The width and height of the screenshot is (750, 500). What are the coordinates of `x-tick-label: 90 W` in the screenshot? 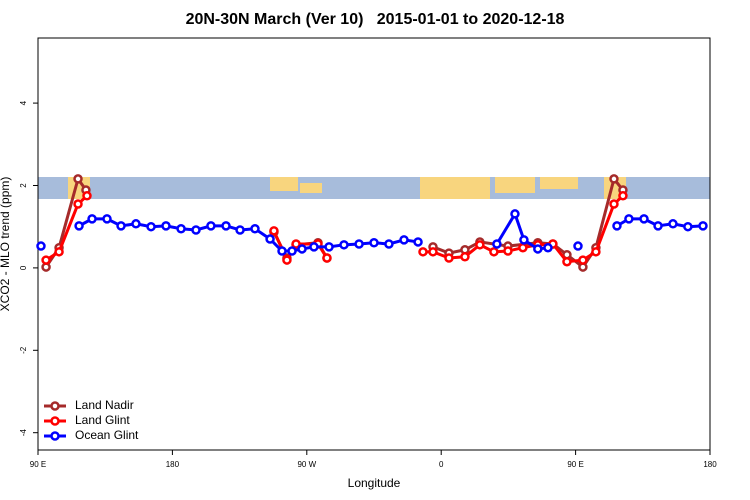 It's located at (306, 464).